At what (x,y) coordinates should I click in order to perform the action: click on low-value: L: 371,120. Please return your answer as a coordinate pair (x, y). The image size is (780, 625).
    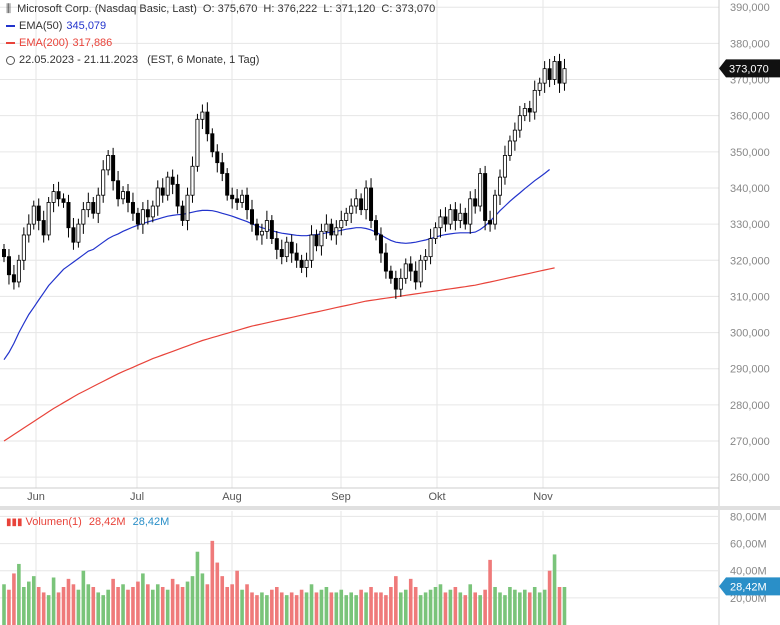
    Looking at the image, I should click on (349, 9).